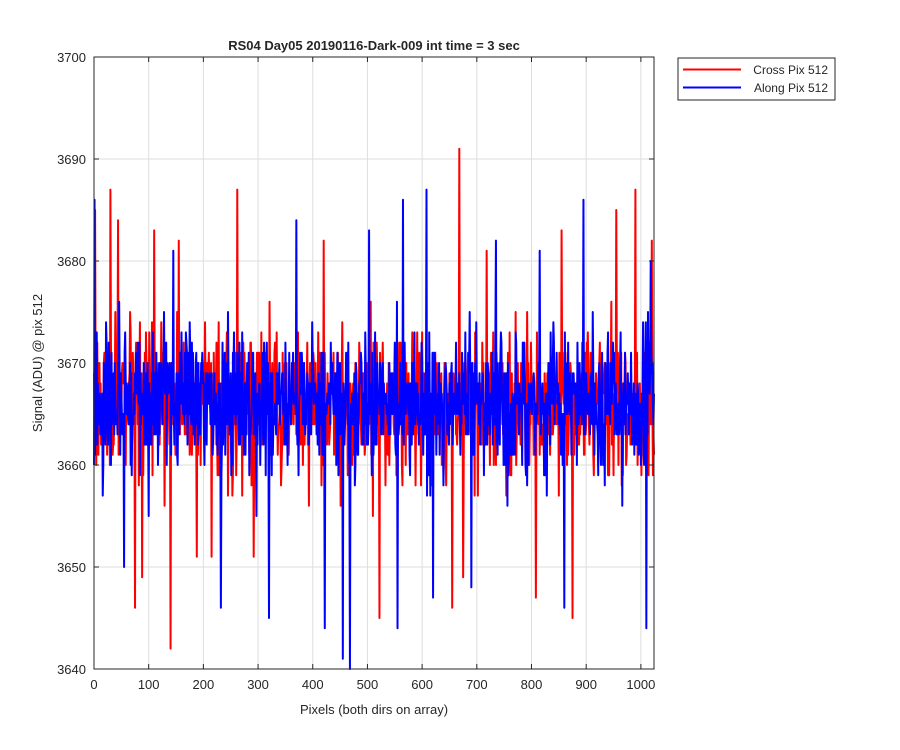 This screenshot has height=750, width=900. I want to click on legend: Cross Pix 512 Along Pix 512, so click(756, 79).